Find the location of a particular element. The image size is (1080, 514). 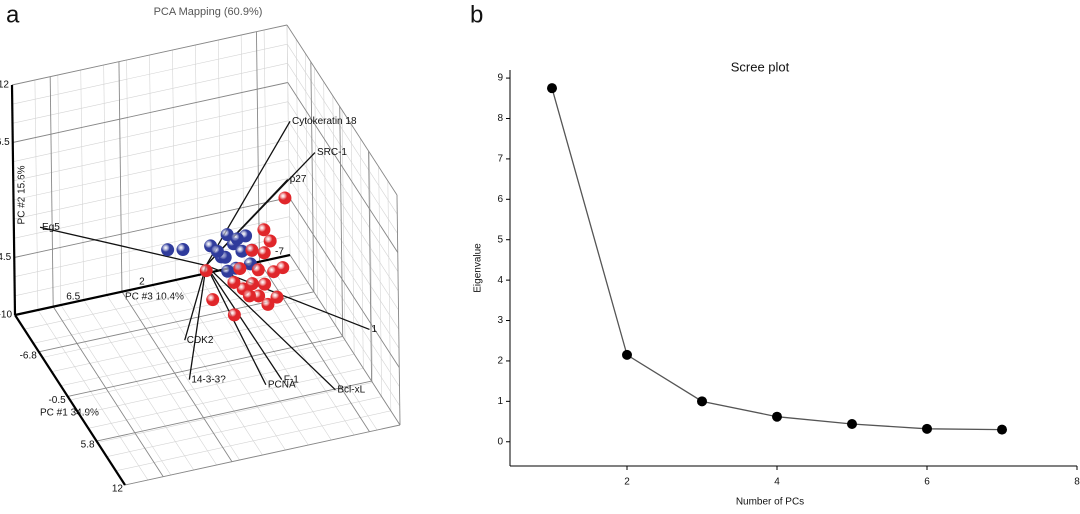

x-tick-label: -6.8 is located at coordinates (29, 355).